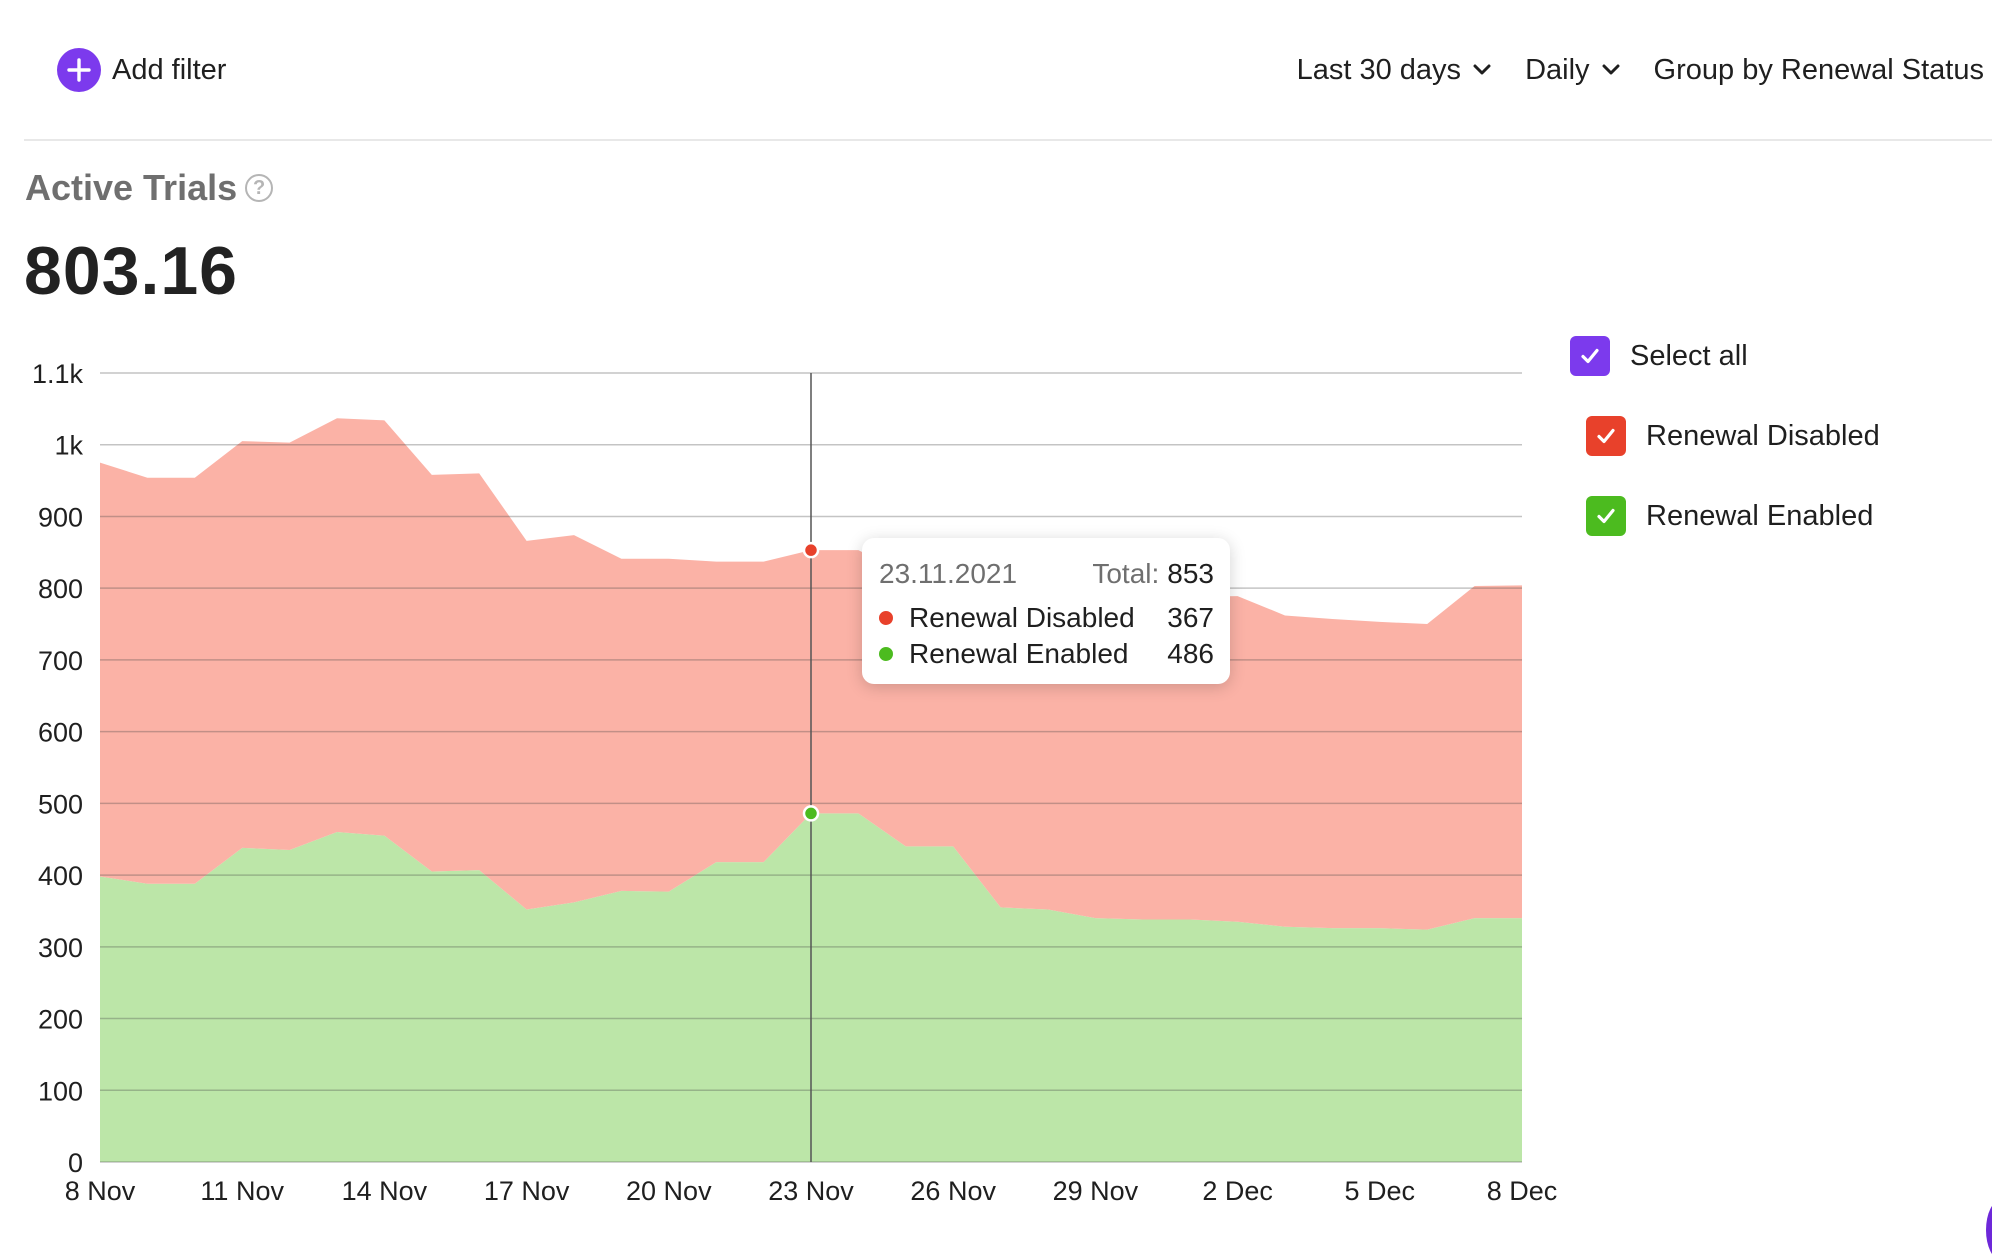 This screenshot has width=1992, height=1260. What do you see at coordinates (1190, 573) in the screenshot?
I see `tooltip-total-value: 853` at bounding box center [1190, 573].